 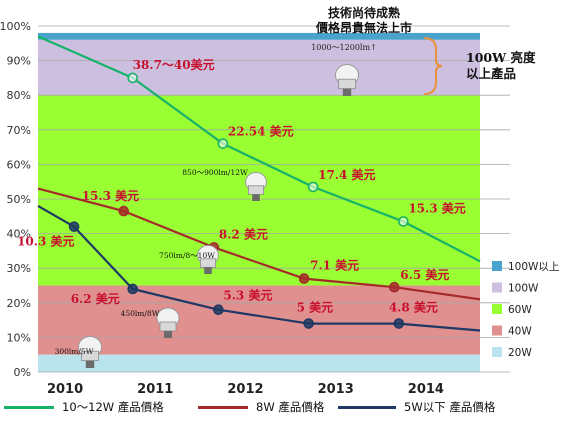 I want to click on series-0-label-3: 15.3 美元, so click(x=436, y=207).